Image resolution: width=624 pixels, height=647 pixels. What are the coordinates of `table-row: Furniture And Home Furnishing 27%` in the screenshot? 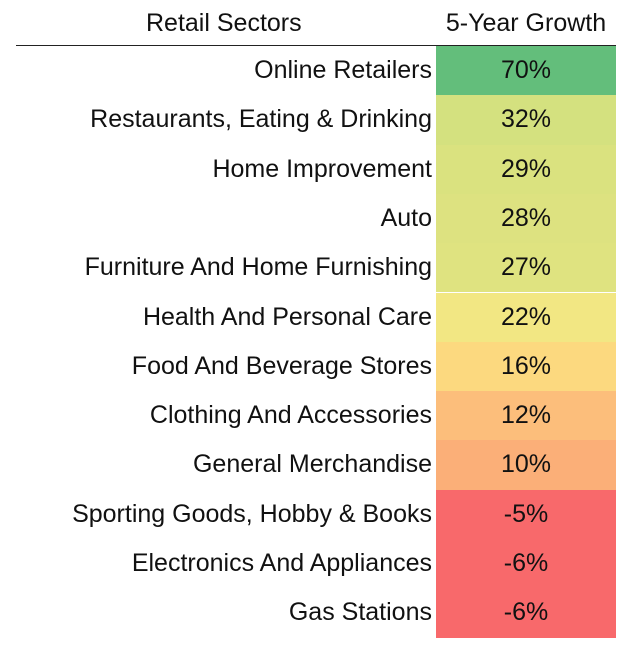 It's located at (312, 268).